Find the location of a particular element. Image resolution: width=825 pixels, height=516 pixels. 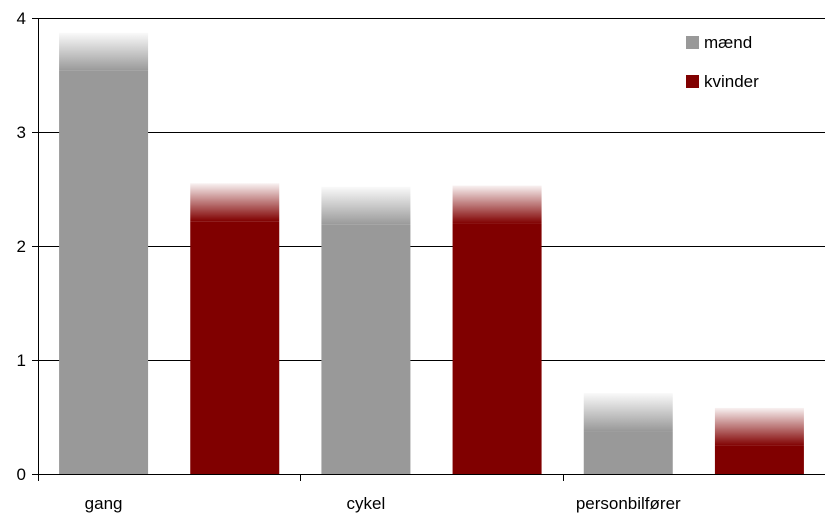

y-tick-label-2: 2 is located at coordinates (21, 246).